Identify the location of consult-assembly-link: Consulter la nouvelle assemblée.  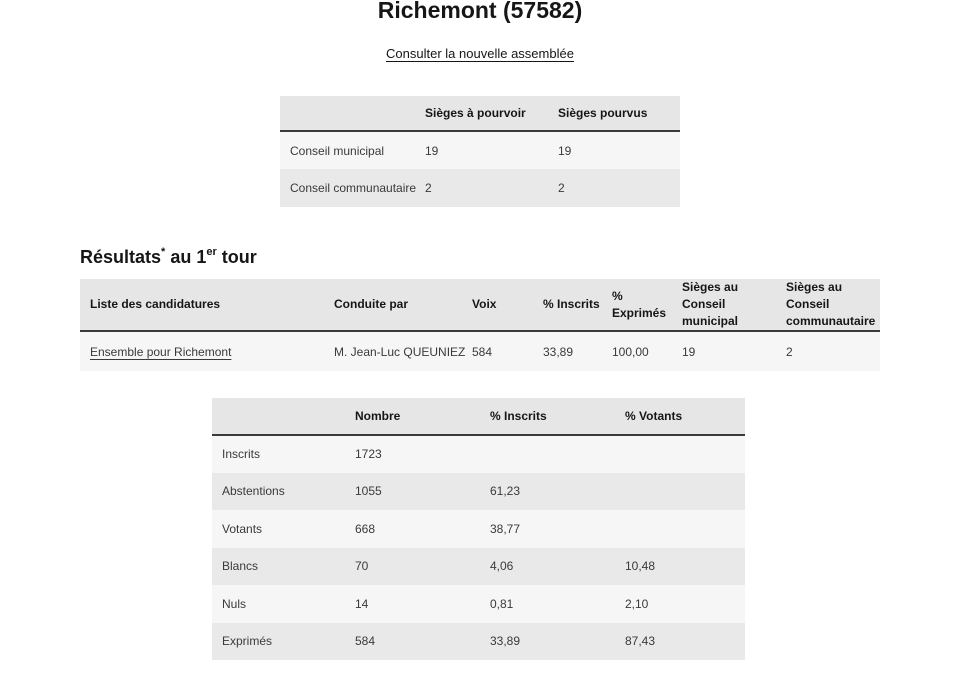
(480, 53).